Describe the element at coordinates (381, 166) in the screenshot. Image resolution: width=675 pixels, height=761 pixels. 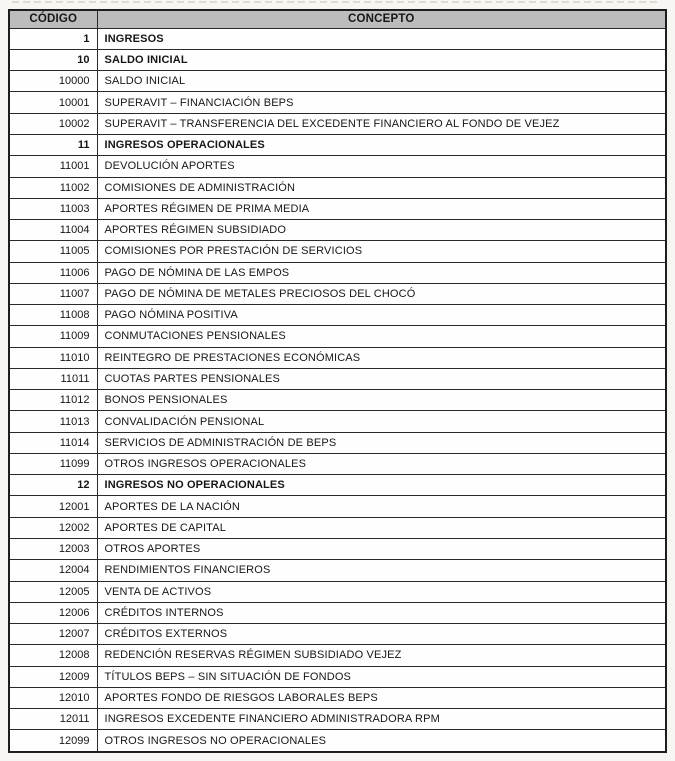
I see `concepto-cell: DEVOLUCIÓN APORTES` at that location.